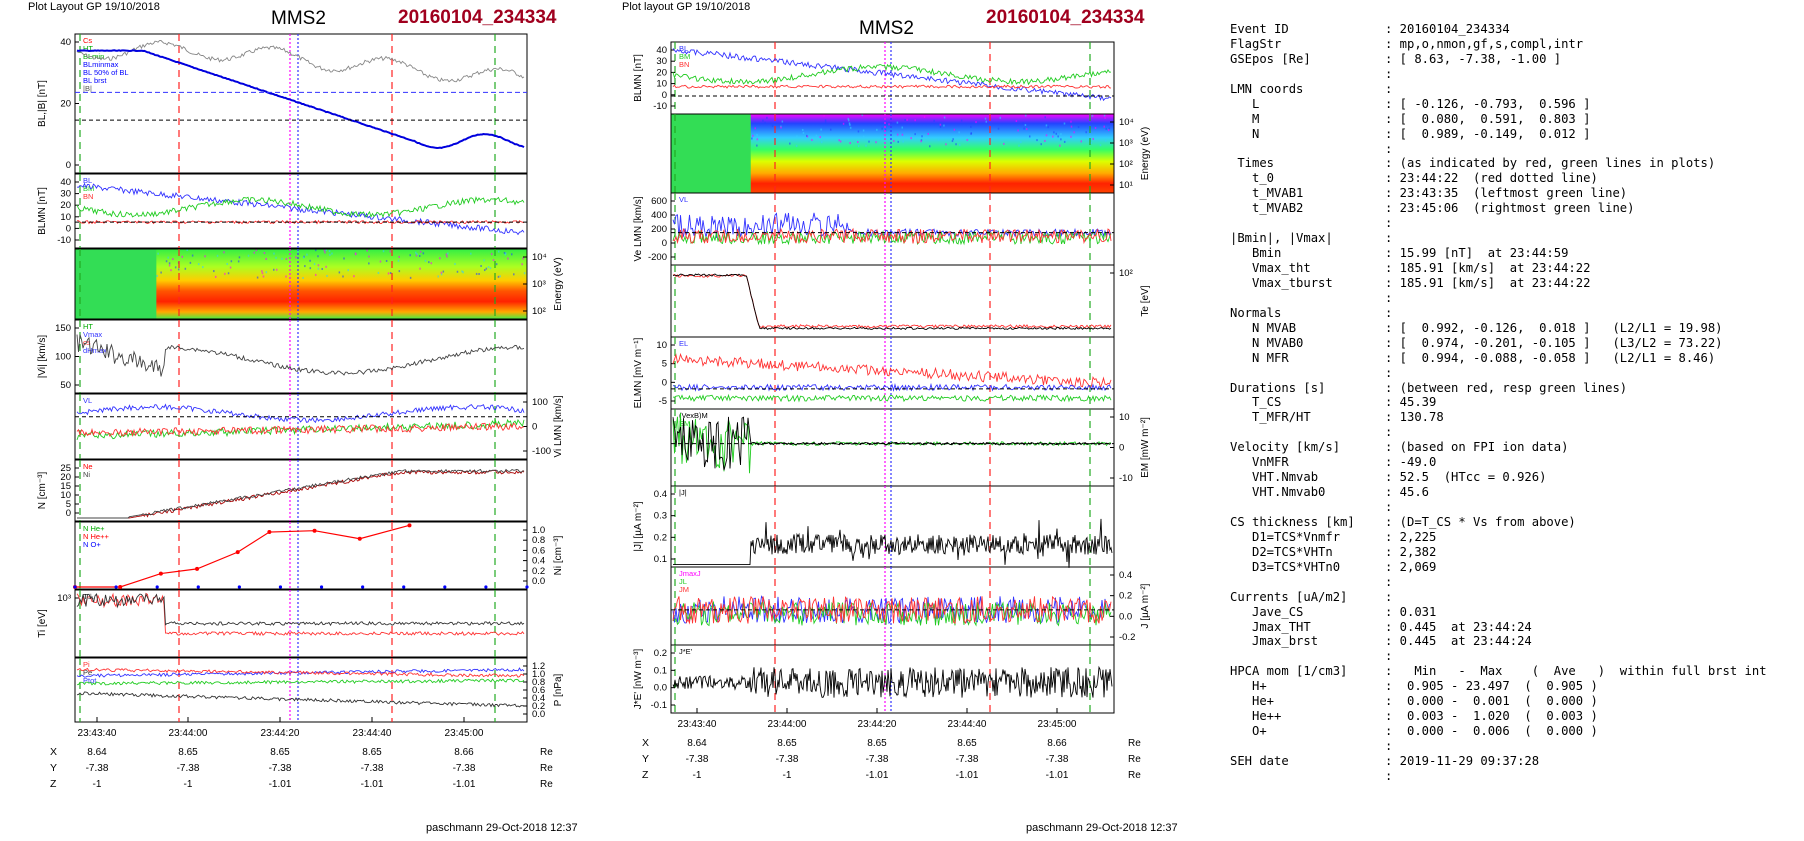  What do you see at coordinates (1498, 402) in the screenshot?
I see `info-row: T_CS: 45.39` at bounding box center [1498, 402].